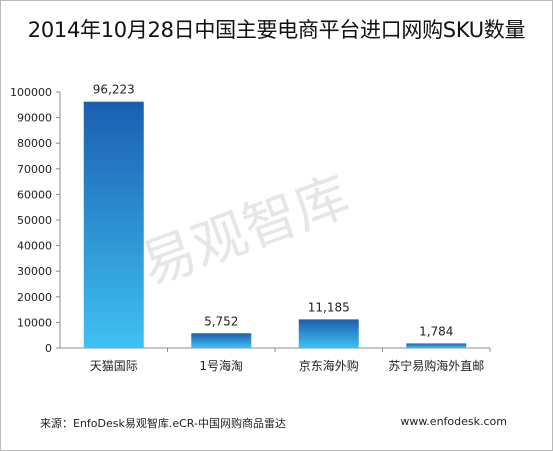  I want to click on y-tick-label: 80000, so click(34, 143).